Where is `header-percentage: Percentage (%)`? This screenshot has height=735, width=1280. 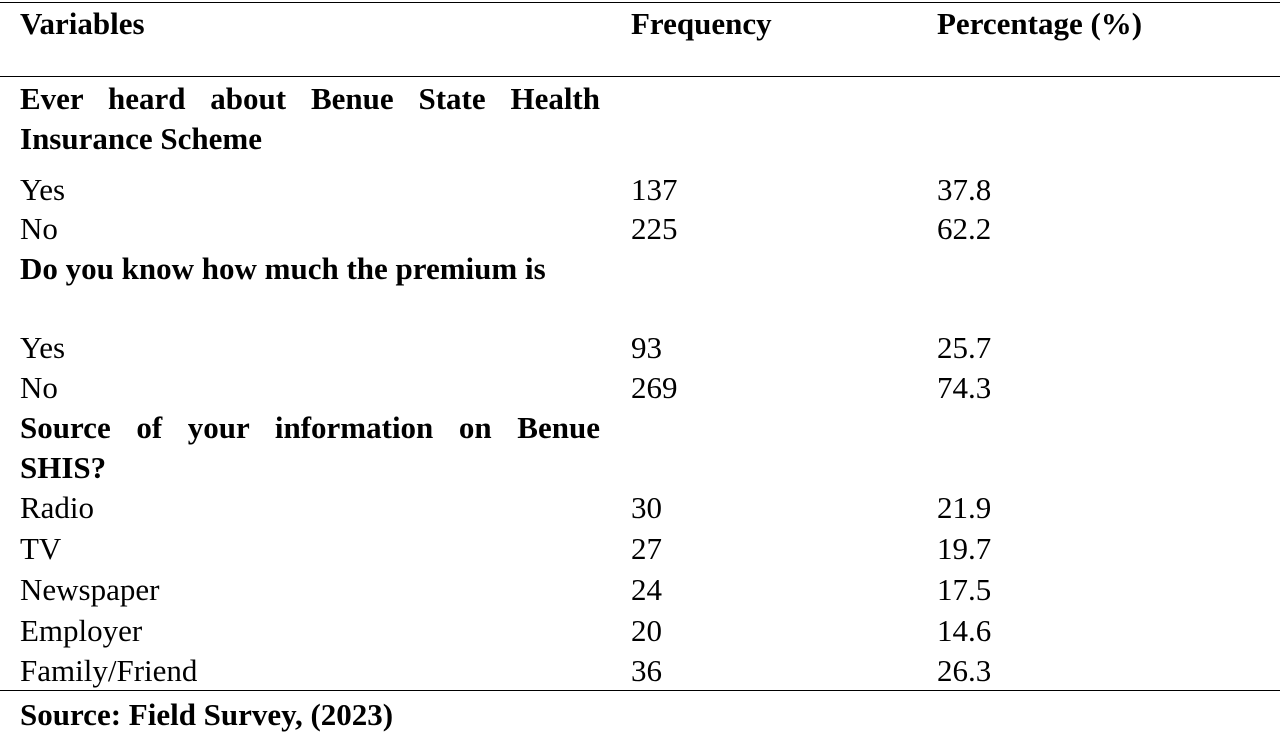 header-percentage: Percentage (%) is located at coordinates (1040, 23).